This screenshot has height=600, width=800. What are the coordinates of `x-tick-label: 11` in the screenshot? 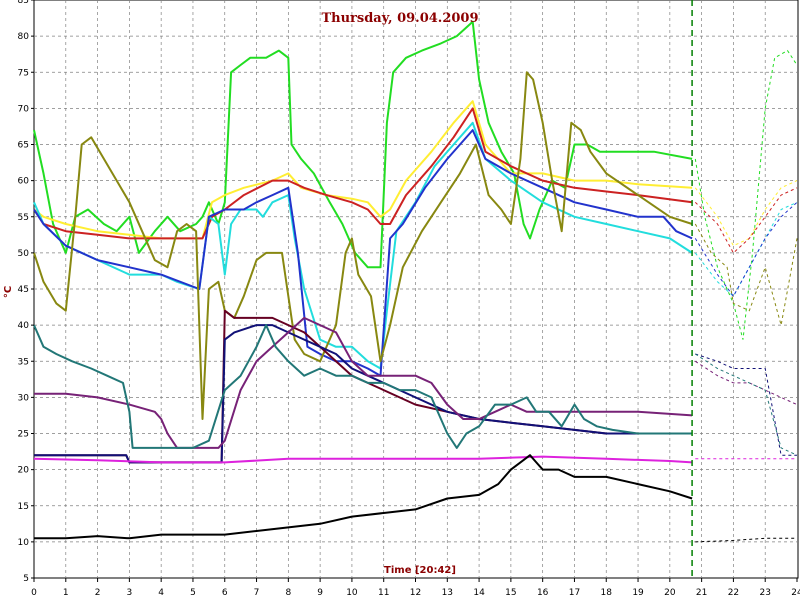 It's located at (383, 593).